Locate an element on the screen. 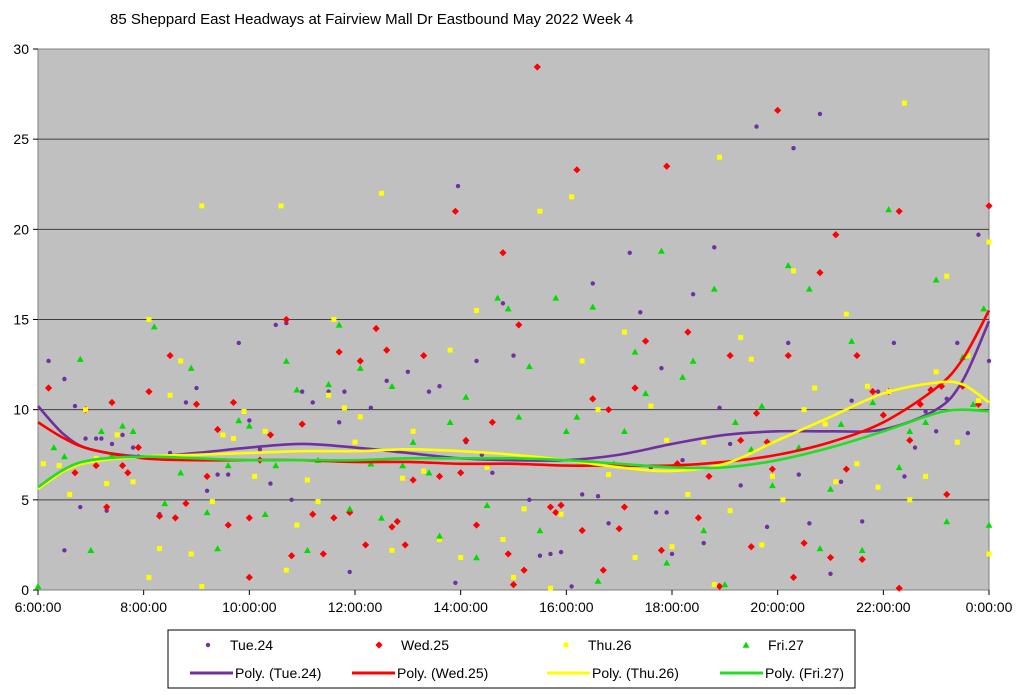  x-tick-label: 20:00:00 is located at coordinates (777, 607).